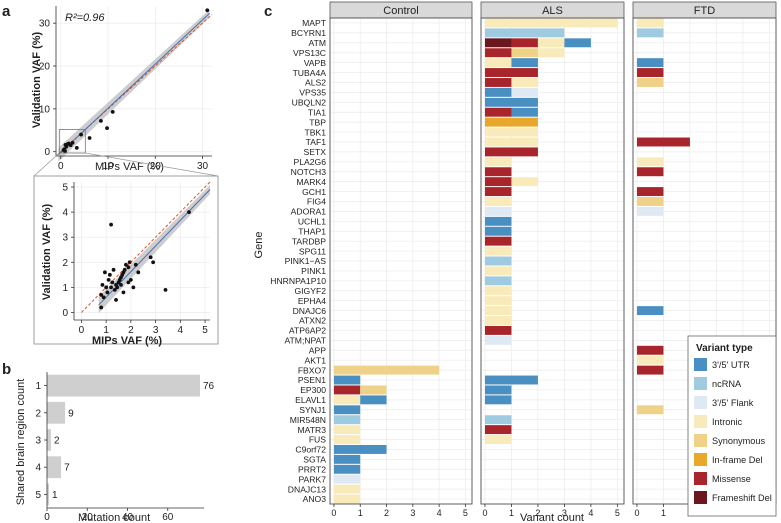 The width and height of the screenshot is (781, 523). What do you see at coordinates (400, 11) in the screenshot?
I see `facet-title: Control` at bounding box center [400, 11].